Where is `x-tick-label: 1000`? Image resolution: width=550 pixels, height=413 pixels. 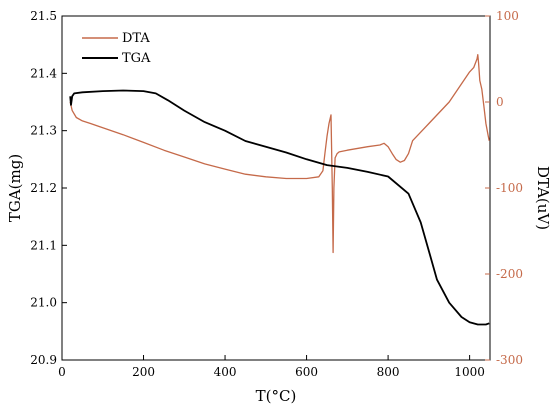
x-tick-label: 1000 is located at coordinates (469, 372).